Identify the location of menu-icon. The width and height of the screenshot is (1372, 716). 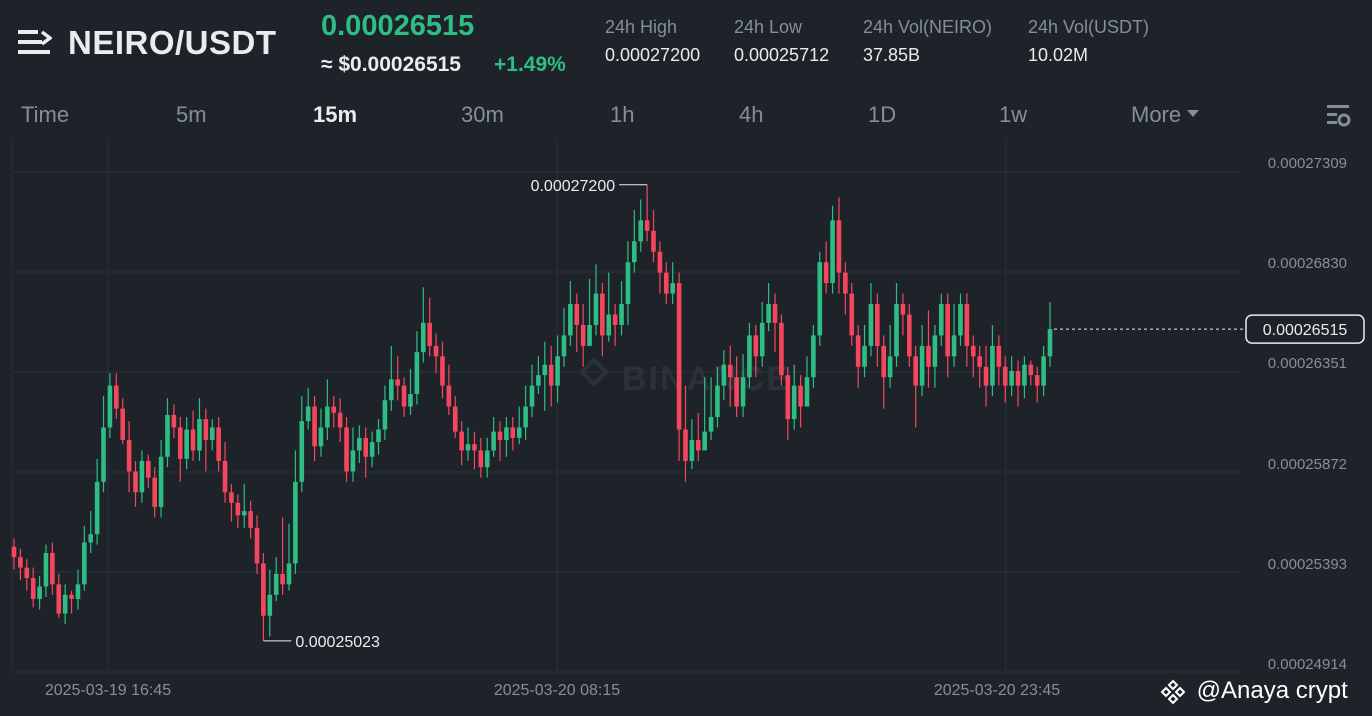
(35, 42).